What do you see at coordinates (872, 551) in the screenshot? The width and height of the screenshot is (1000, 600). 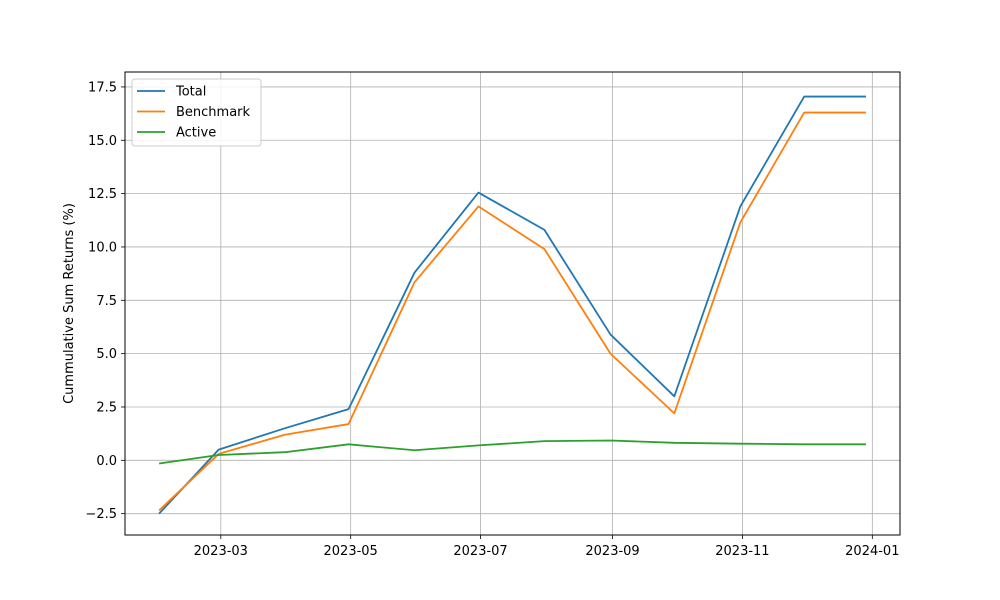 I see `x-tick-label: 2024-01` at bounding box center [872, 551].